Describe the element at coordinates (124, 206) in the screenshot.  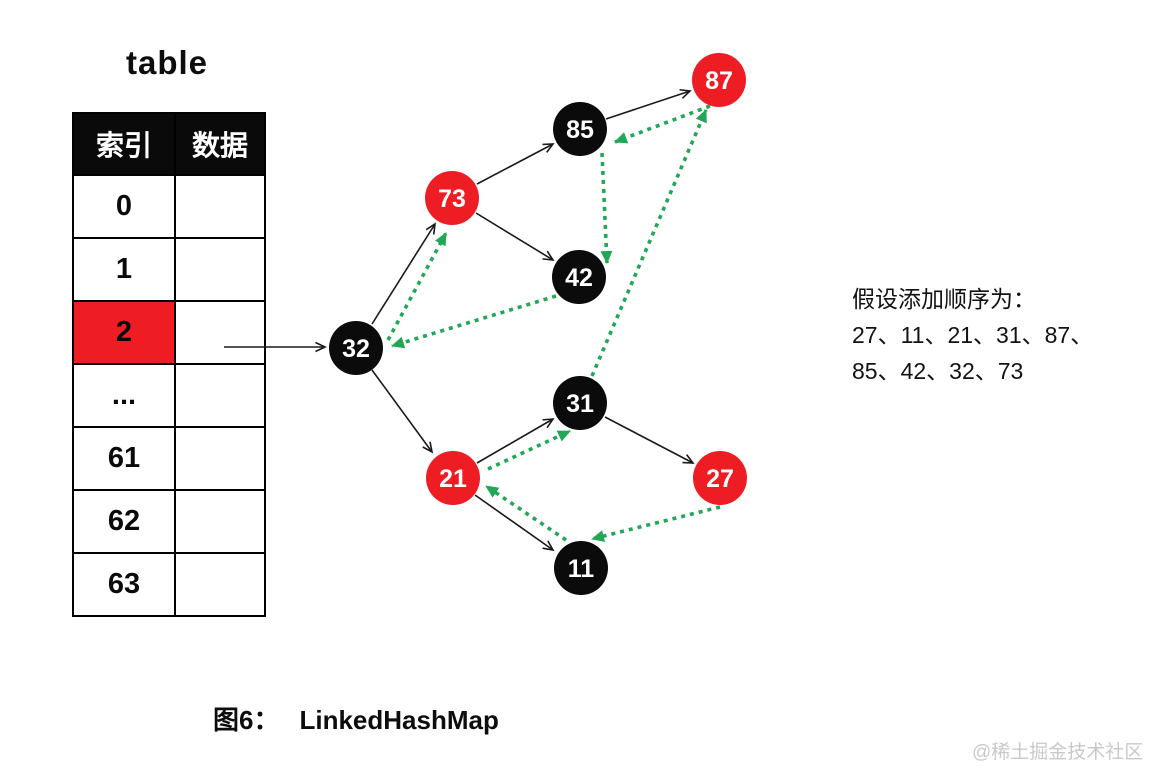
I see `index-cell: 0` at that location.